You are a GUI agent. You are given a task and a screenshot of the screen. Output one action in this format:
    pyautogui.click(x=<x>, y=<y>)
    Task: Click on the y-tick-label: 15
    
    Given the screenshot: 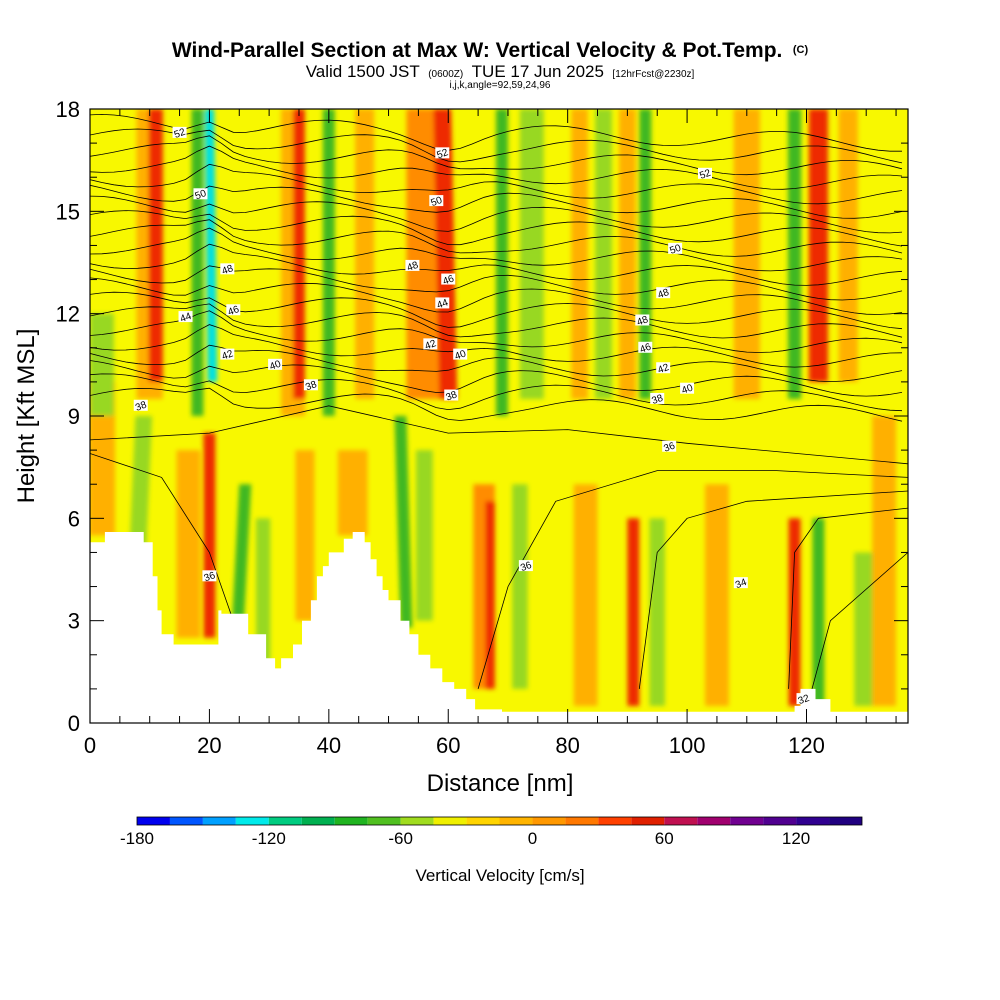 What is the action you would take?
    pyautogui.click(x=68, y=211)
    